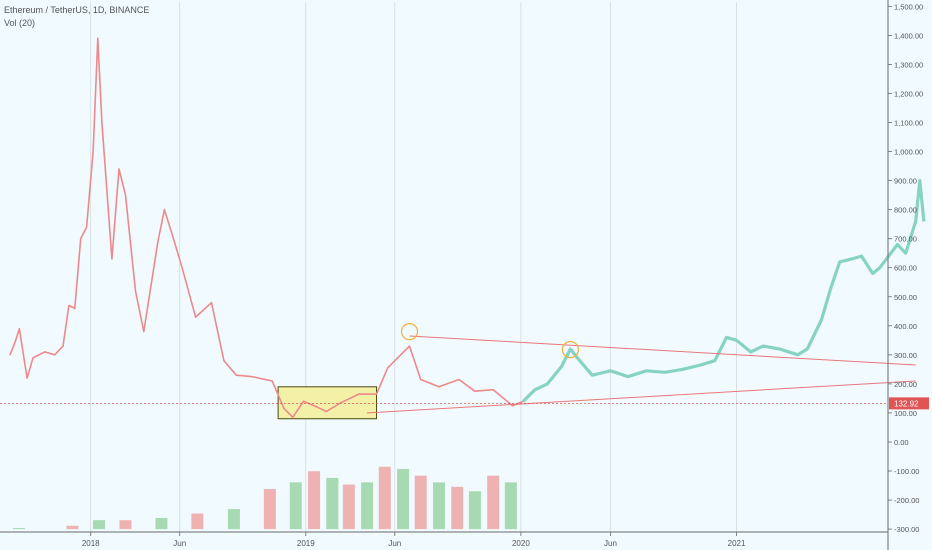 This screenshot has width=932, height=550. What do you see at coordinates (908, 93) in the screenshot?
I see `y-tick-label: 1,200.00` at bounding box center [908, 93].